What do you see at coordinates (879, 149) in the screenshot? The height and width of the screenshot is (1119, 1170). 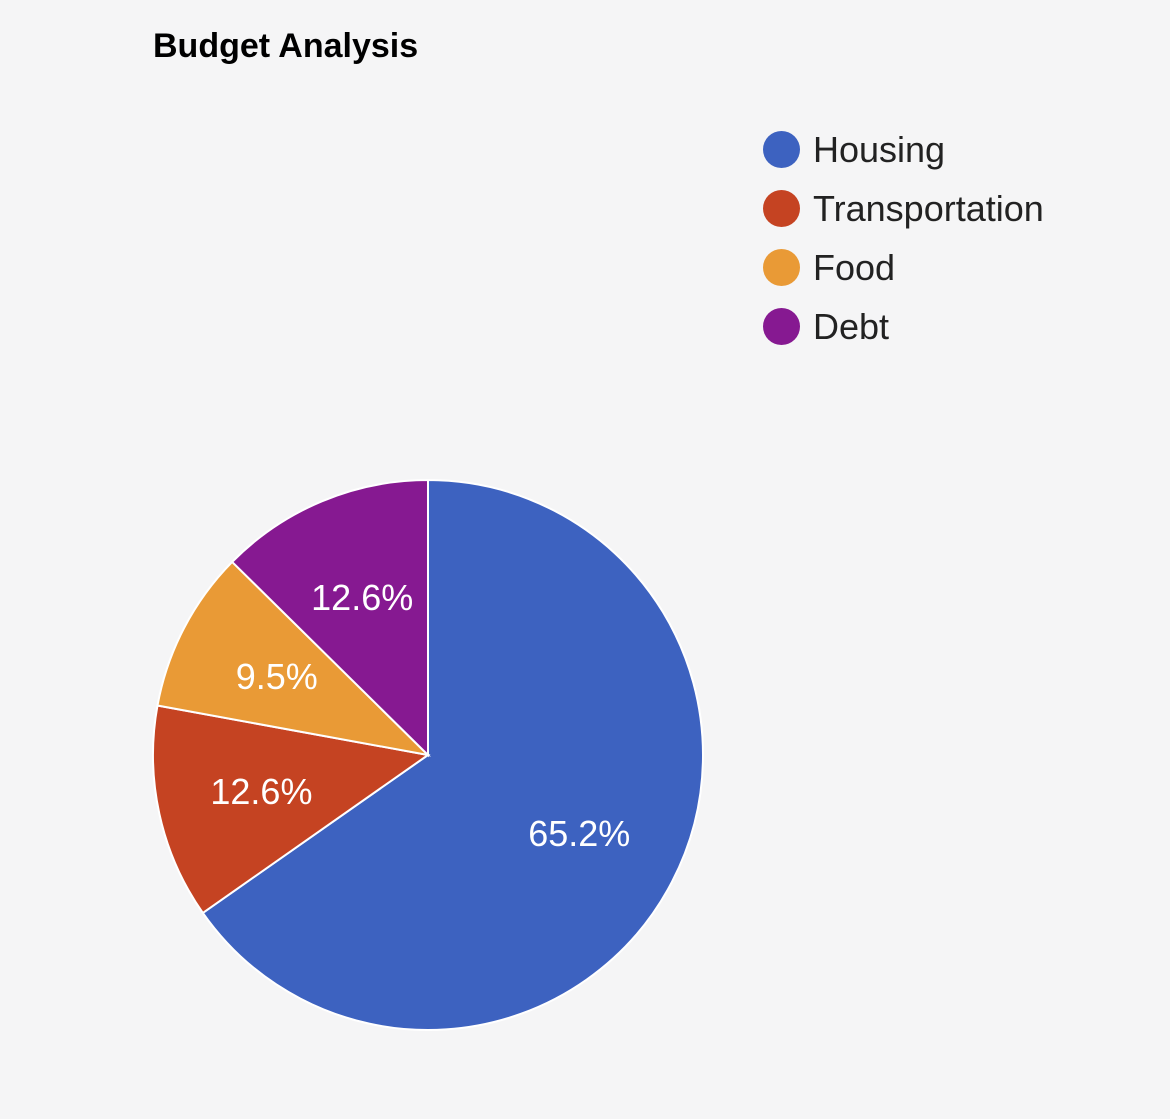 I see `legend-label-housing: Housing` at bounding box center [879, 149].